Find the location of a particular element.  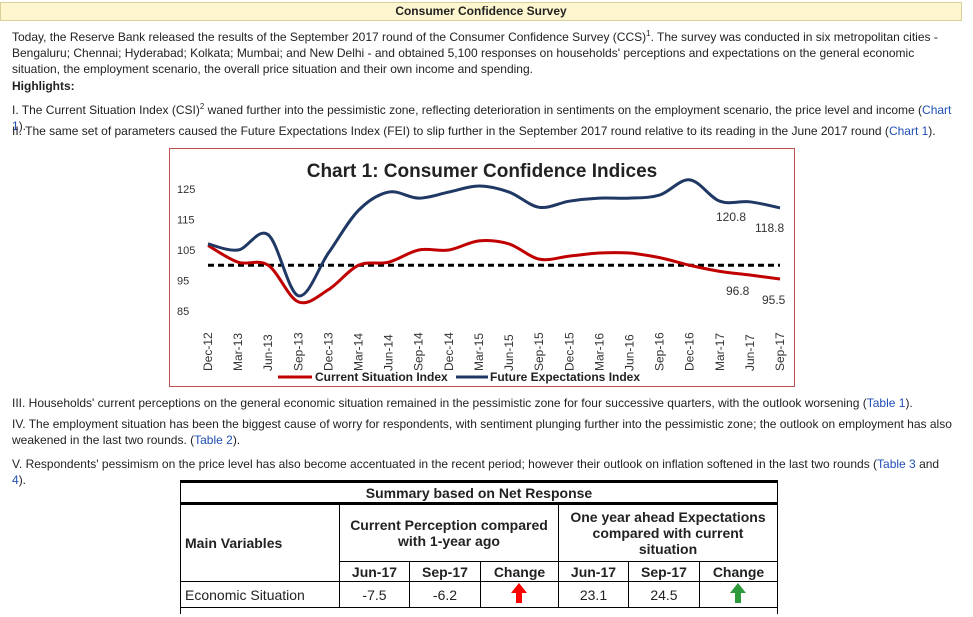

x-tick-label: Sep-14 is located at coordinates (419, 351).